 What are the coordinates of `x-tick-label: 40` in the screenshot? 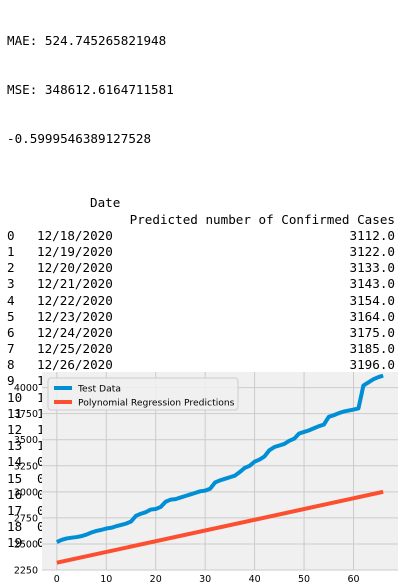 It's located at (255, 579).